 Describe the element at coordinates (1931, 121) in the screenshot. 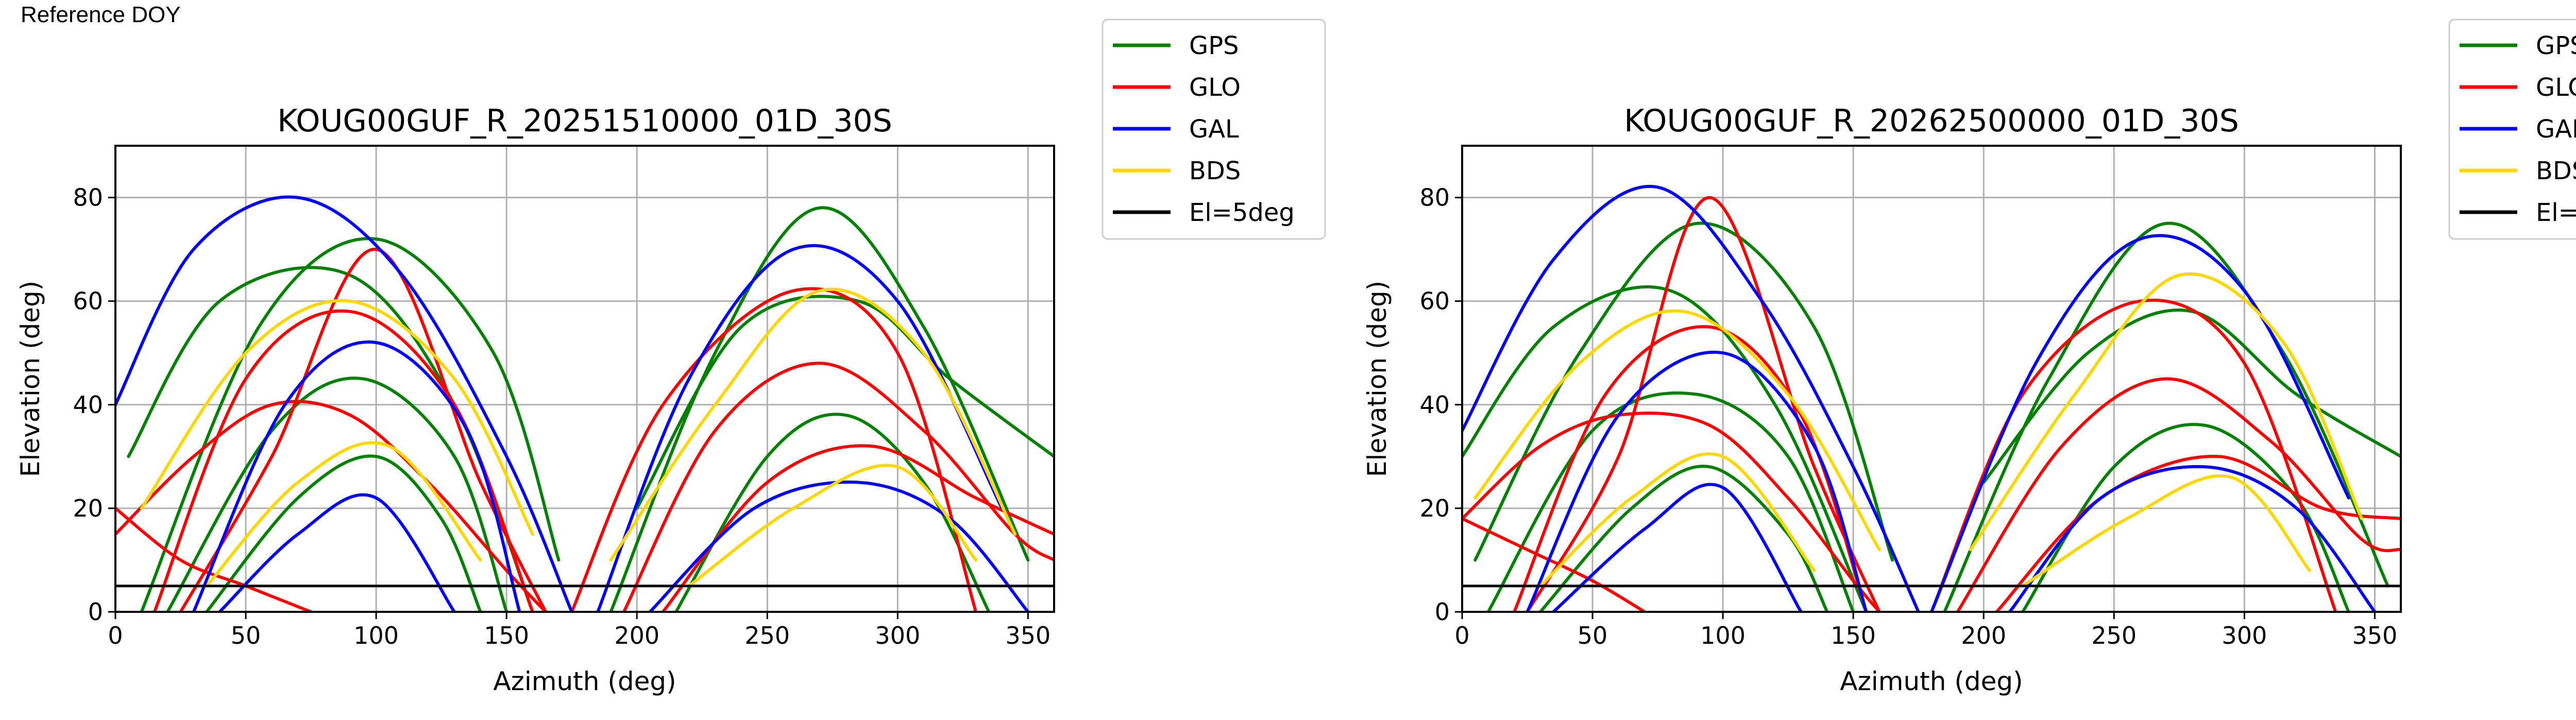

I see `chart-title: KOUG00GUF_R_20262500000_01D_30S` at that location.